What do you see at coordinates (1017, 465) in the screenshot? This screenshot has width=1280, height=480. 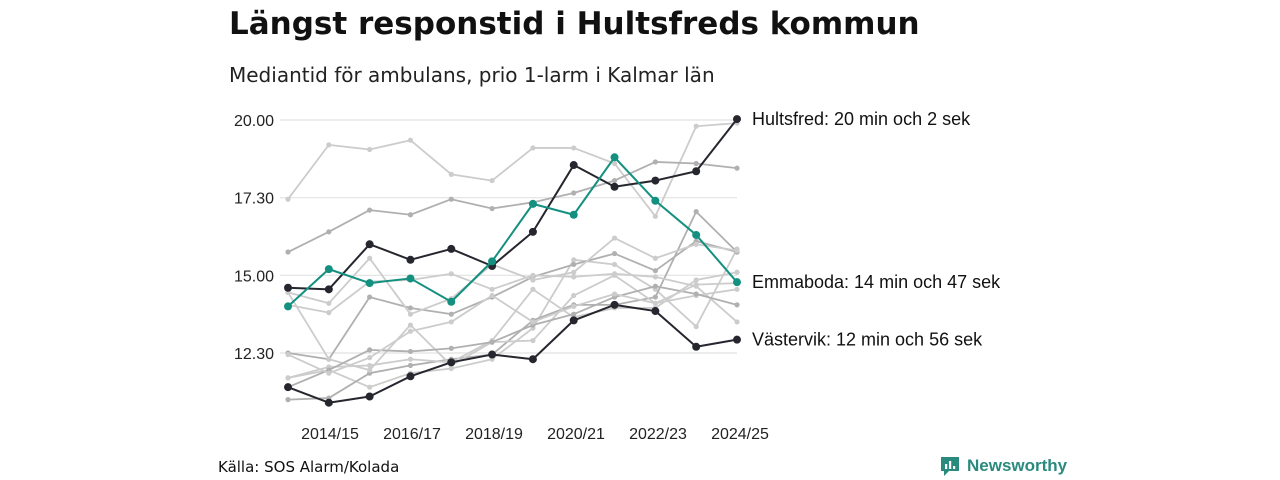 I see `brand-name: Newsworthy` at bounding box center [1017, 465].